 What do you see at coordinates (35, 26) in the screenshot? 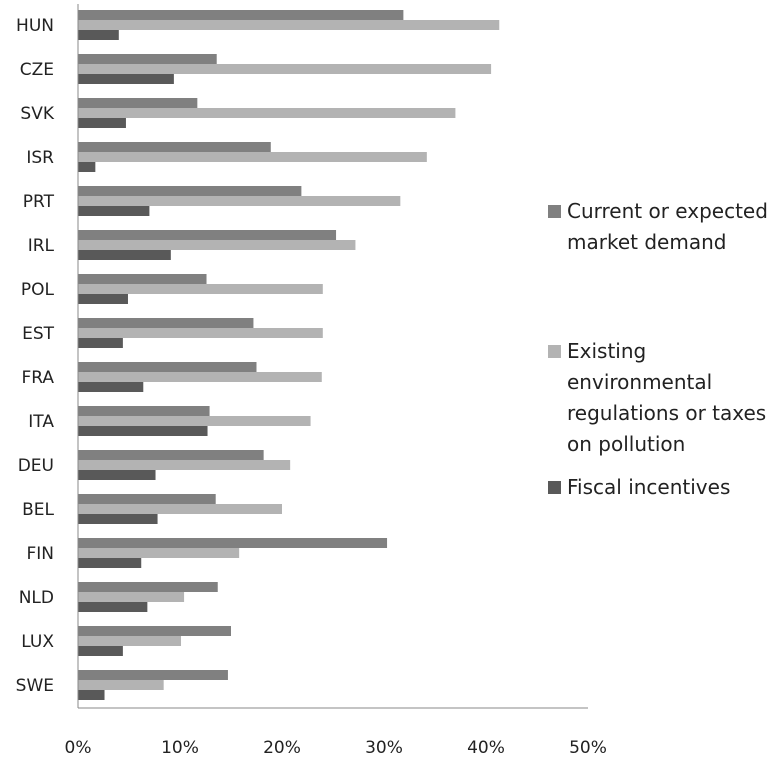
I see `y-tick-label: HUN` at bounding box center [35, 26].